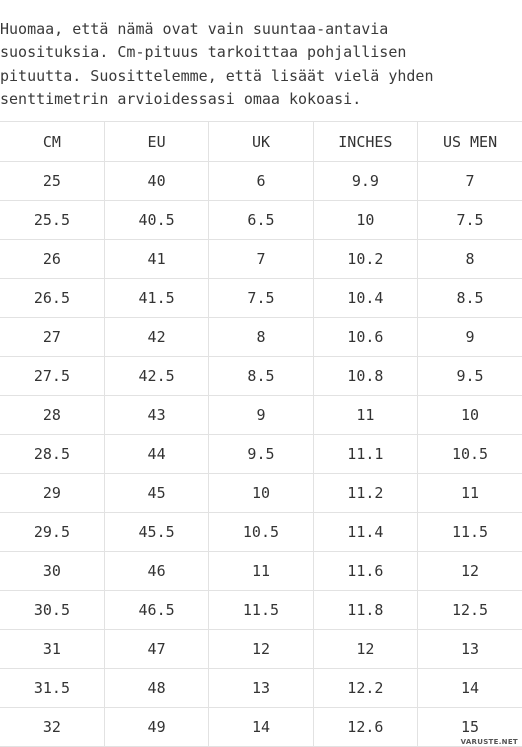  Describe the element at coordinates (365, 610) in the screenshot. I see `cell-inches: 11.8` at that location.